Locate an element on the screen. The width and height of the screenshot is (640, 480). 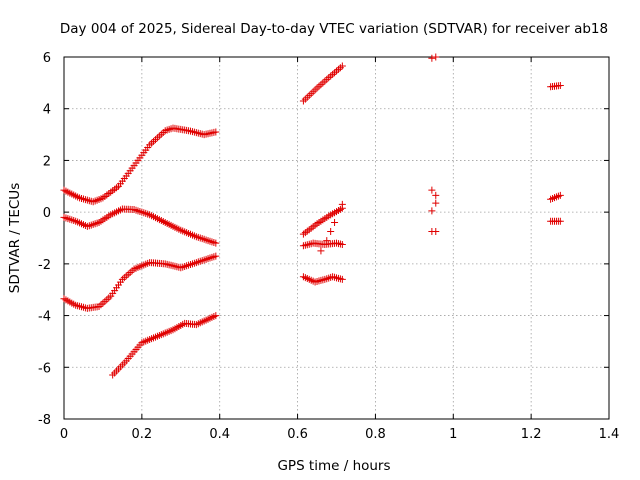
x-tick-label: 0.4 is located at coordinates (219, 434).